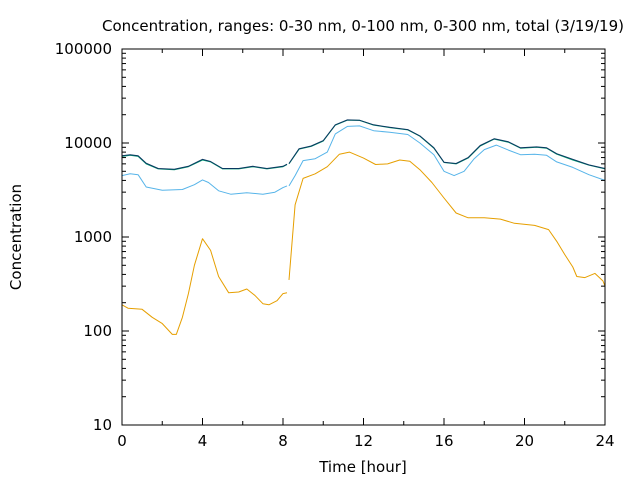 The height and width of the screenshot is (480, 640). I want to click on y-tick-label: 10, so click(102, 425).